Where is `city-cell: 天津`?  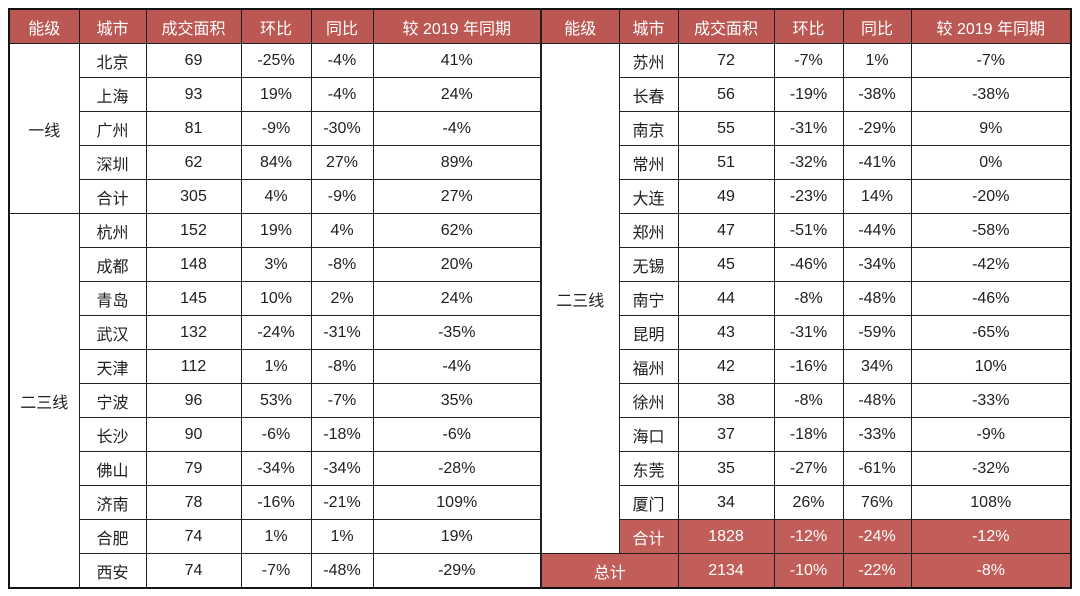 city-cell: 天津 is located at coordinates (112, 366).